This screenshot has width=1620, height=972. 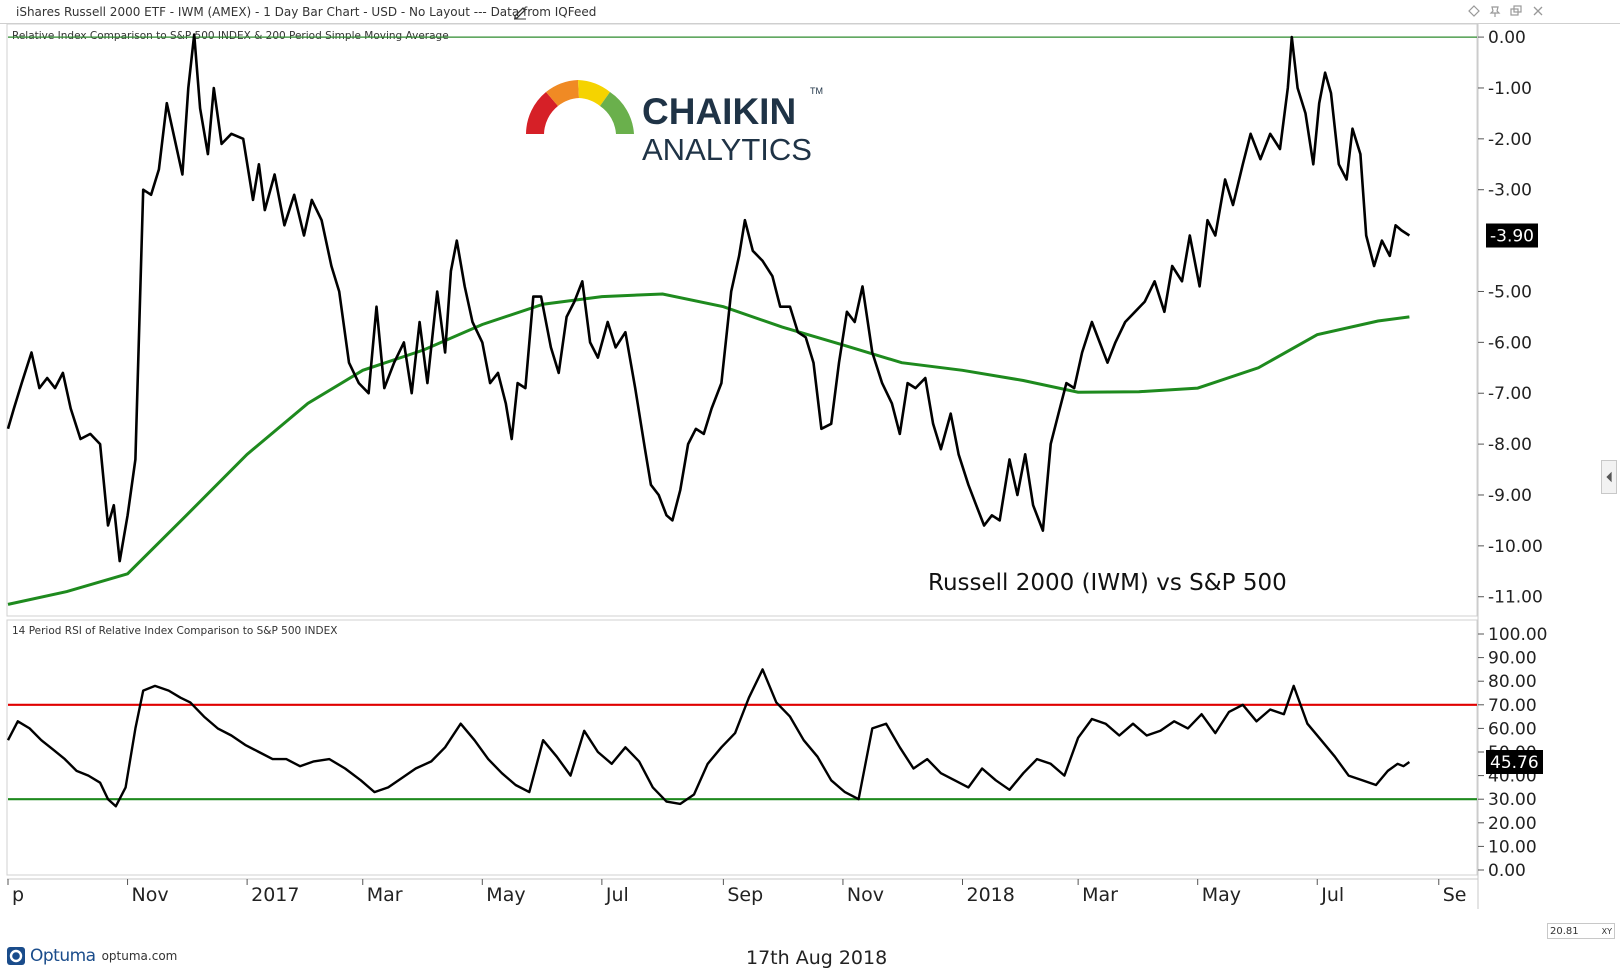 I want to click on rsi-last-value-label: 45.76, so click(x=1514, y=763).